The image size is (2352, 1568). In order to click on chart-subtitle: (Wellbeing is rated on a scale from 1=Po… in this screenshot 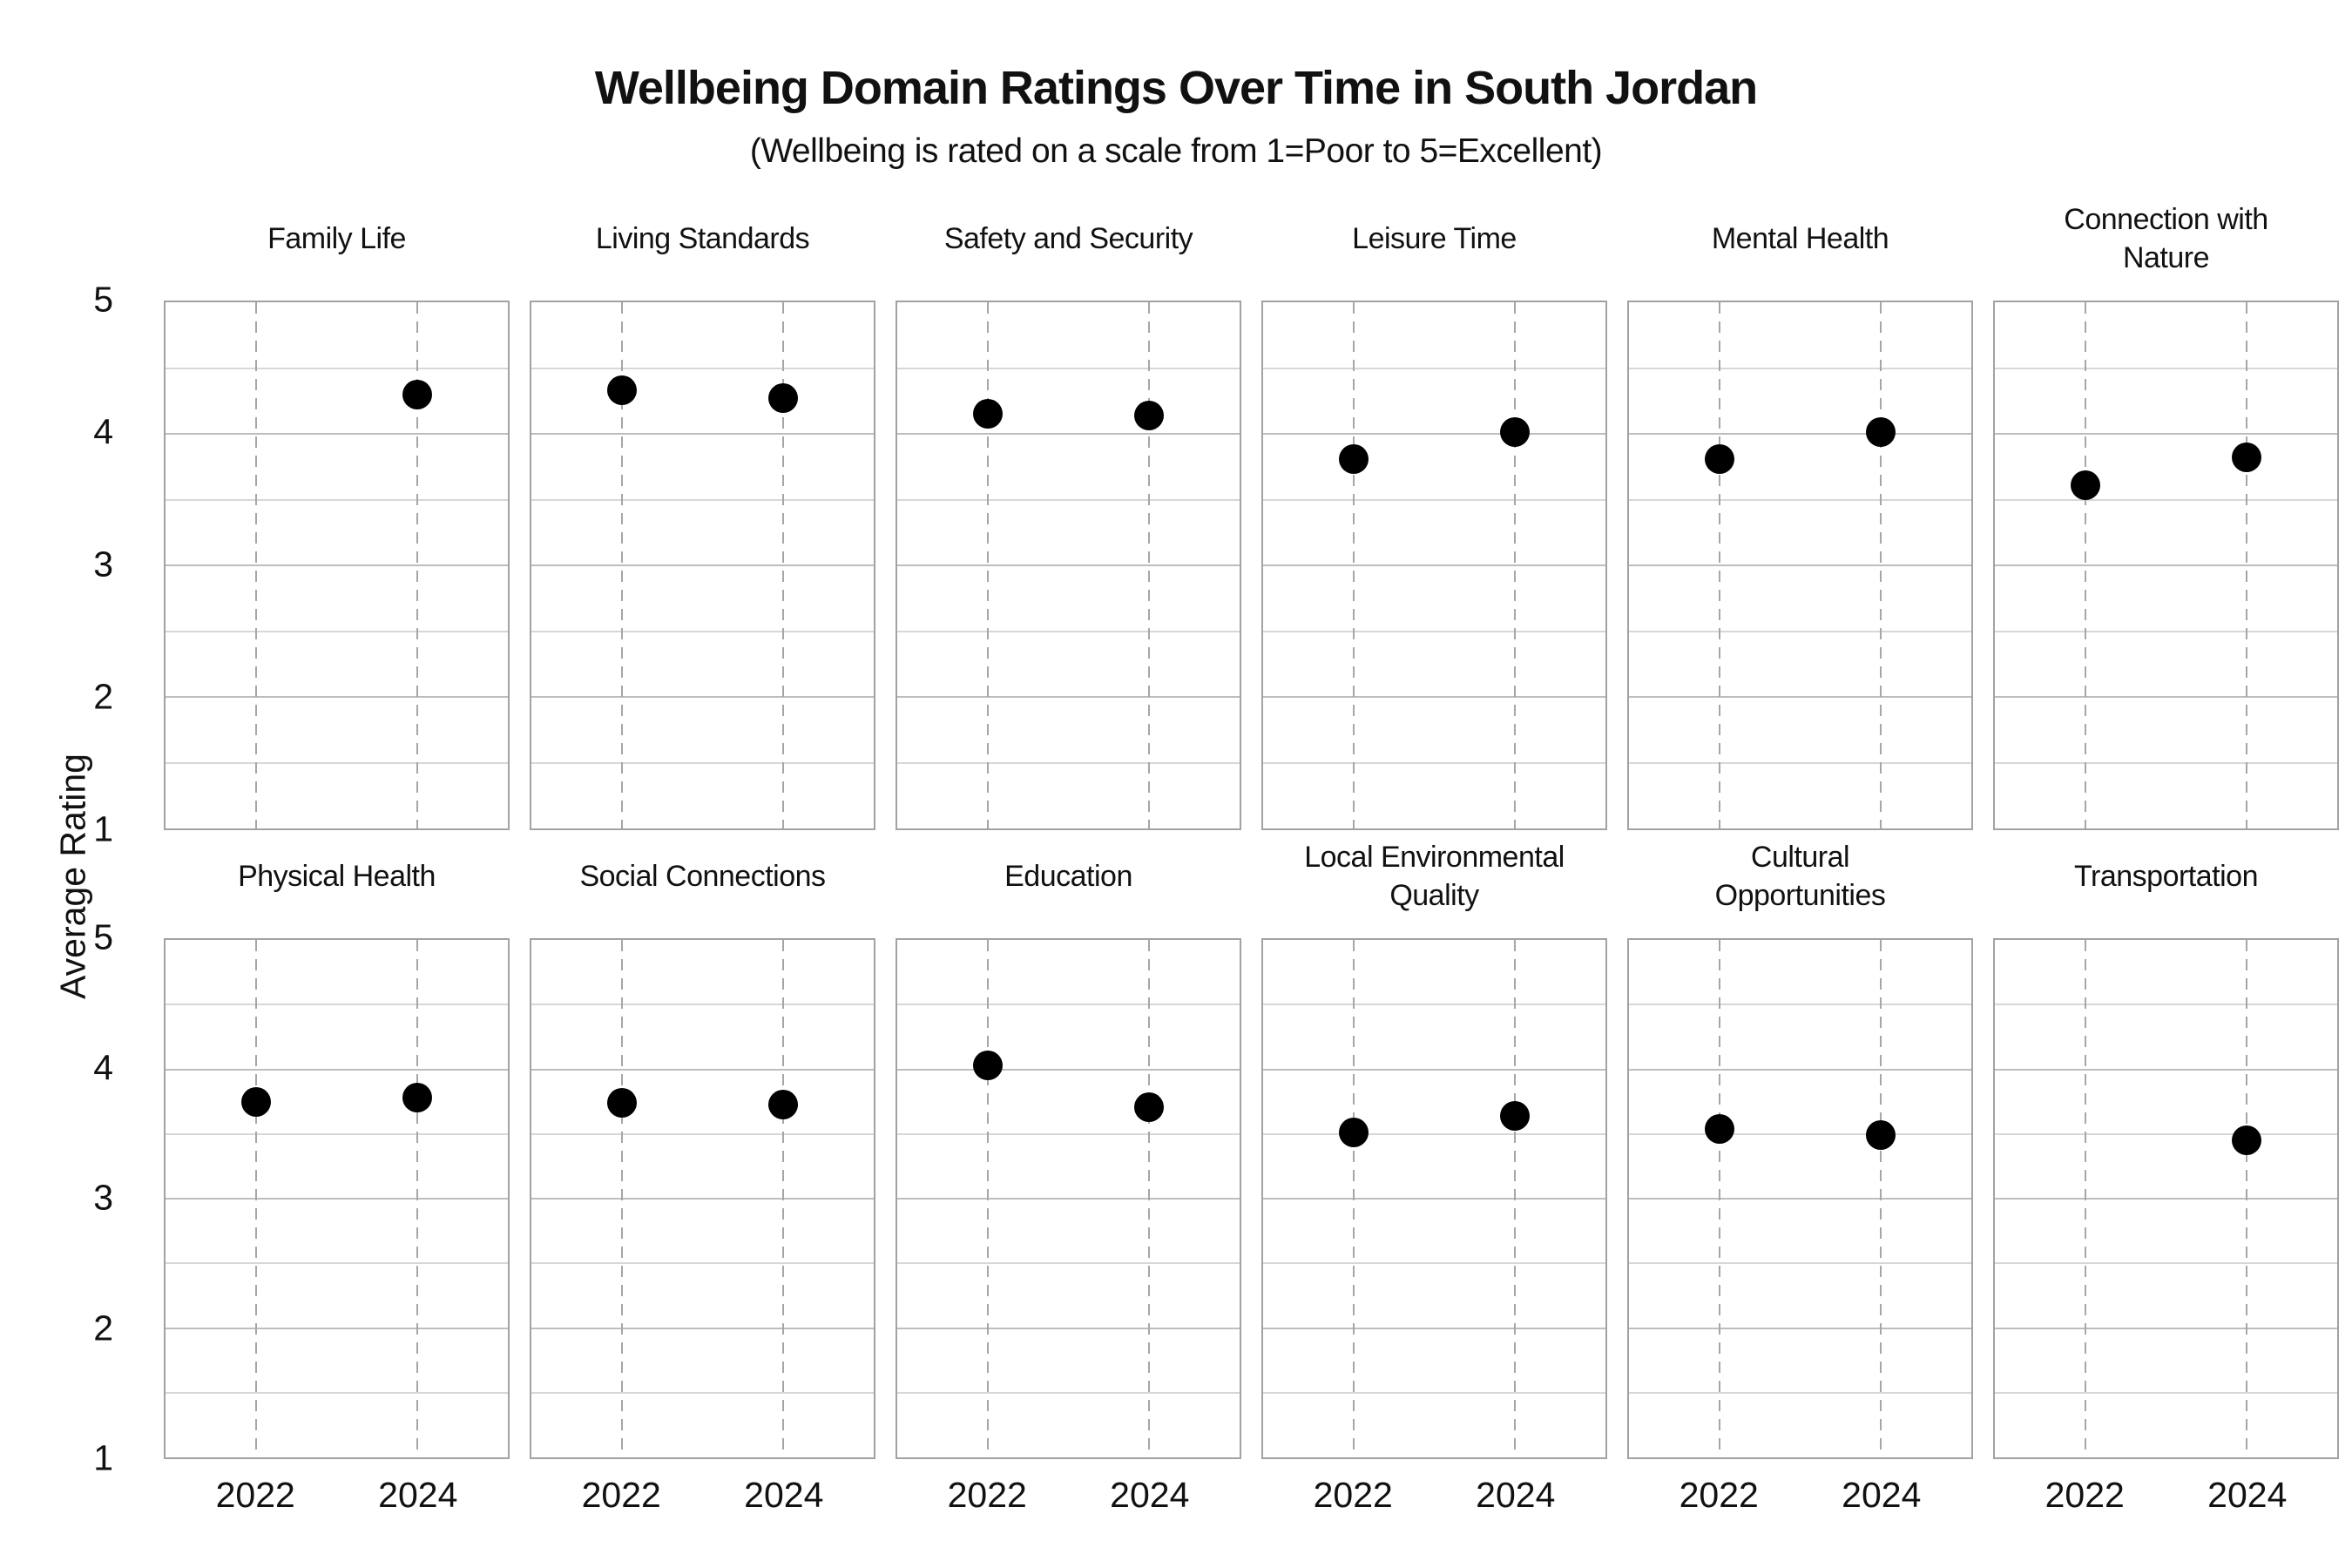, I will do `click(1176, 151)`.